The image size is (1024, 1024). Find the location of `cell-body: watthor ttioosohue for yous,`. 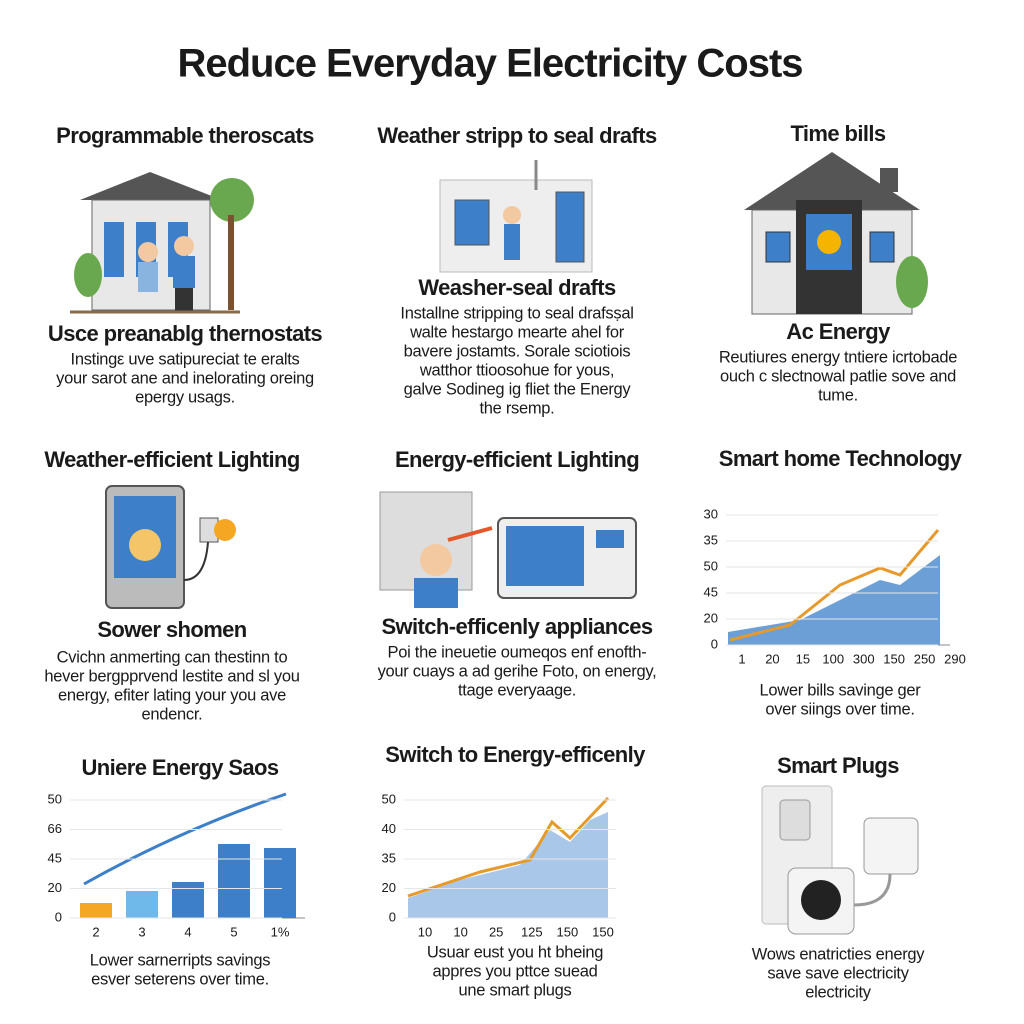

cell-body: watthor ttioosohue for yous, is located at coordinates (516, 370).